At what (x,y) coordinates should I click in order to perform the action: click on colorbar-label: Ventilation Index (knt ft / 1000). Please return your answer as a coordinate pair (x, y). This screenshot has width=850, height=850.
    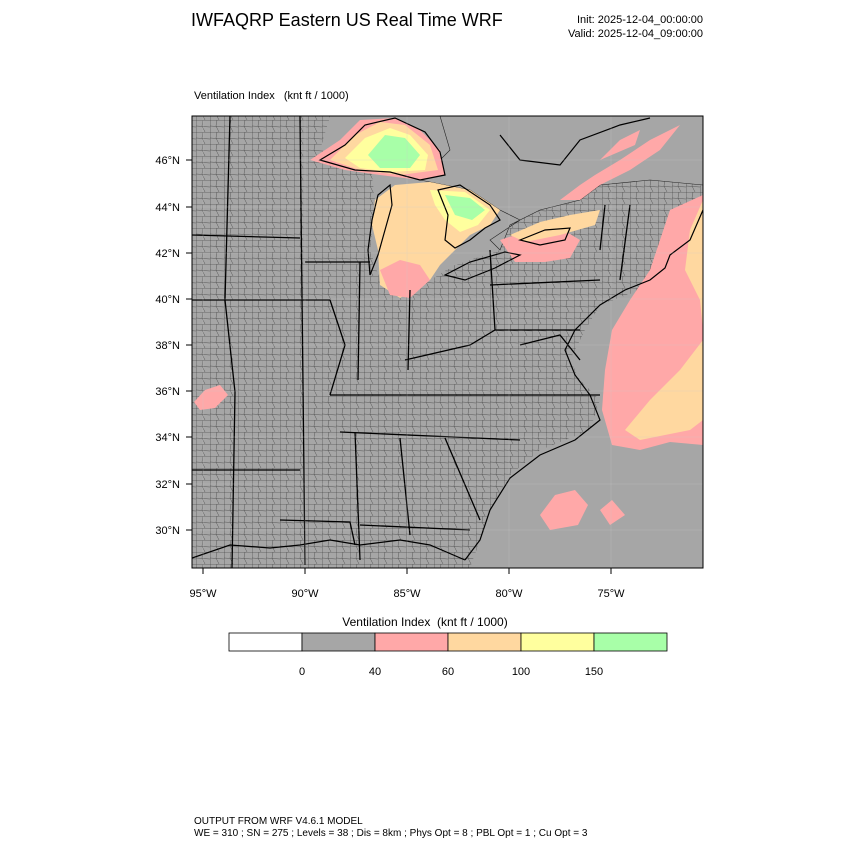
    Looking at the image, I should click on (425, 622).